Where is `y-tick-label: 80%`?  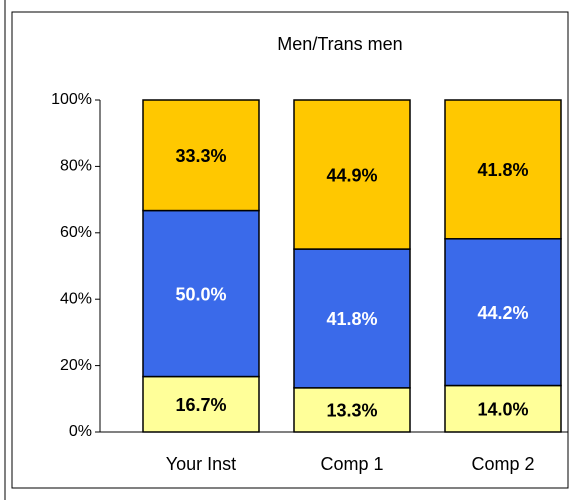
y-tick-label: 80% is located at coordinates (76, 166).